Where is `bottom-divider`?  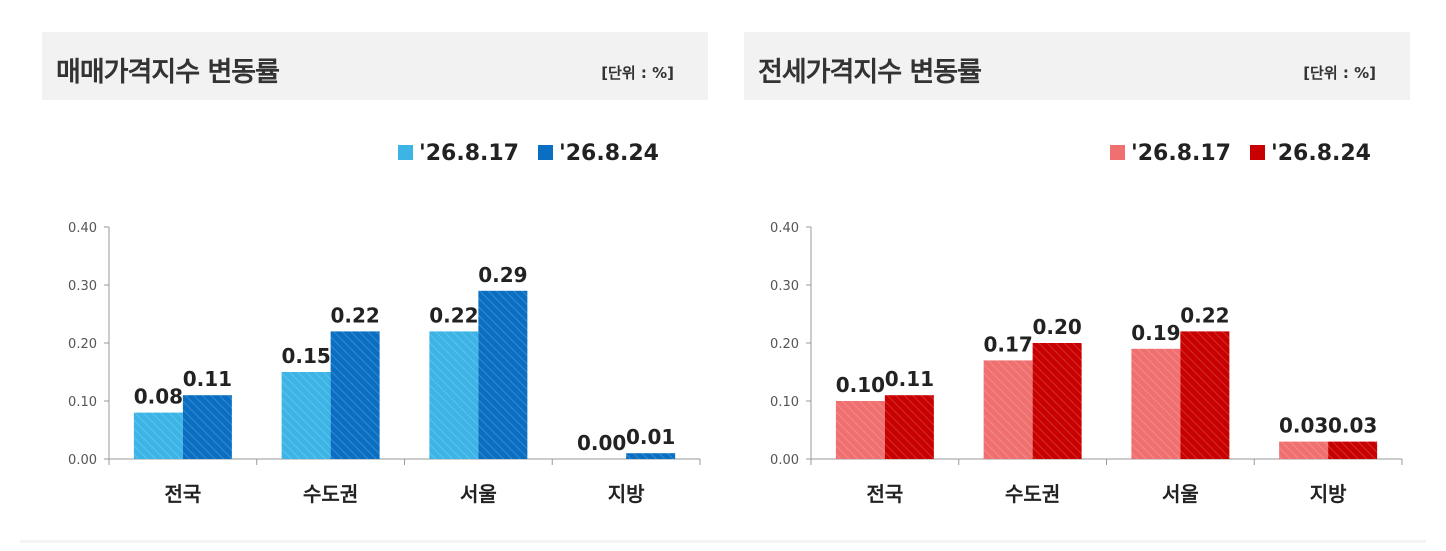
bottom-divider is located at coordinates (723, 541).